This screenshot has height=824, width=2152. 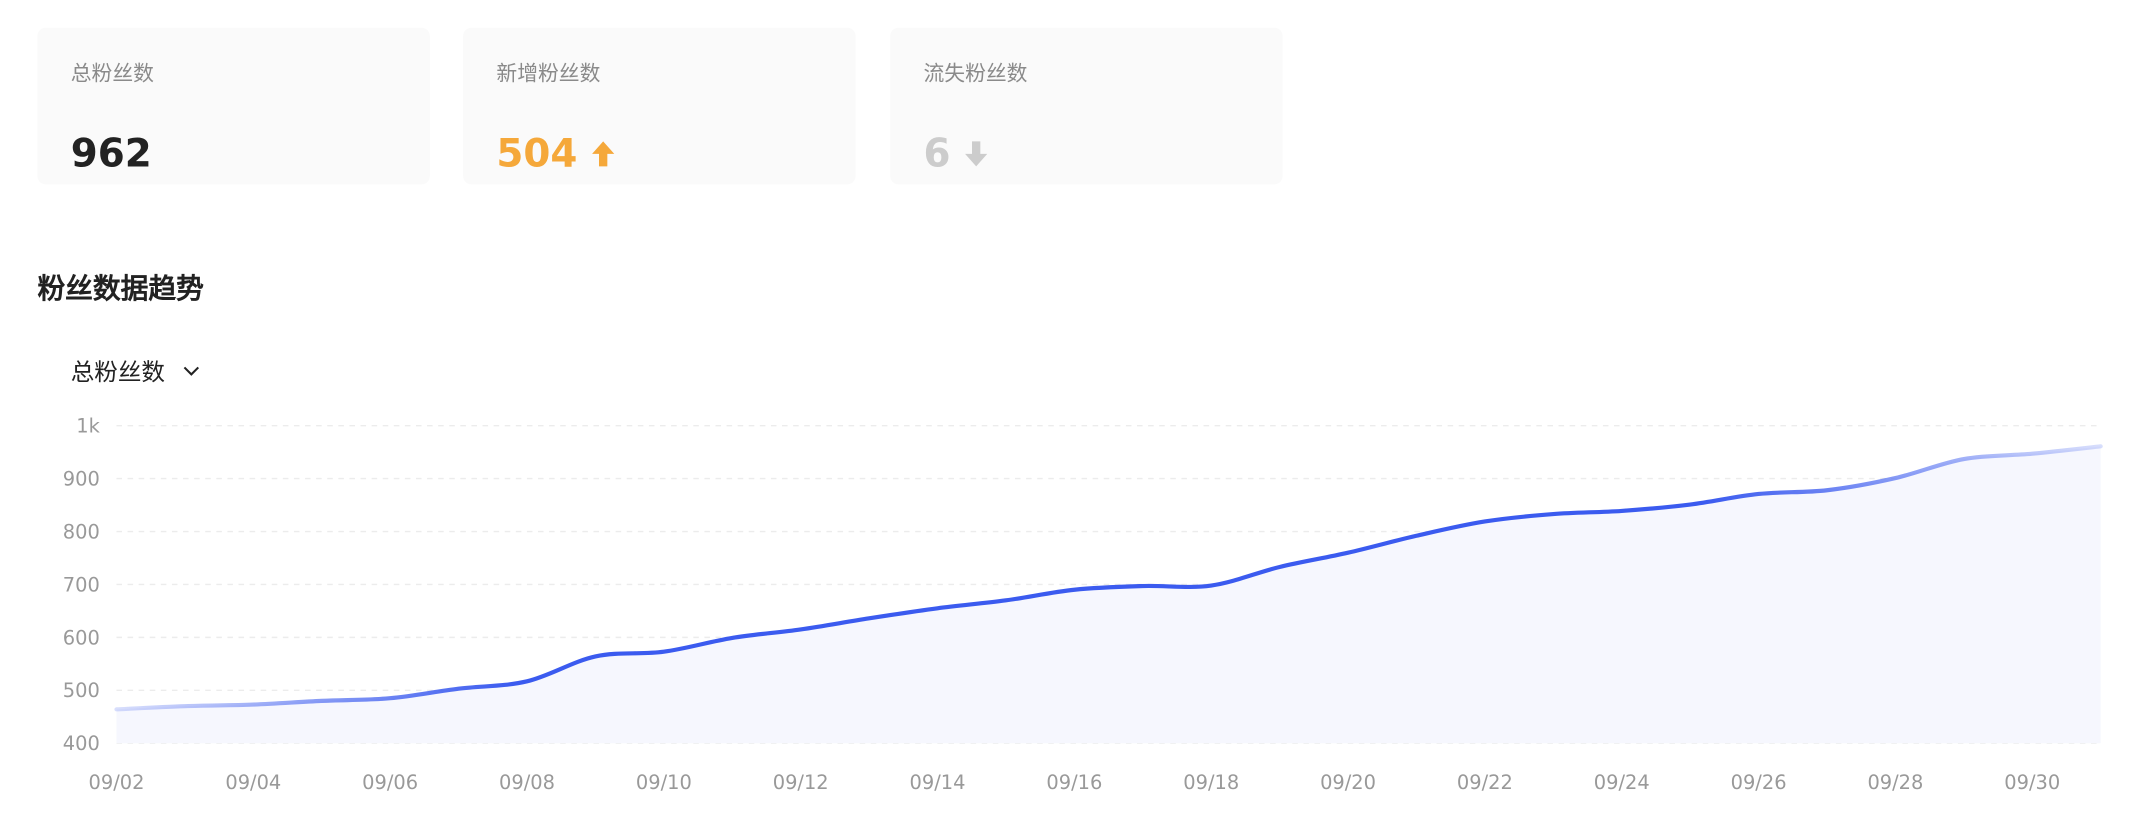 What do you see at coordinates (118, 373) in the screenshot?
I see `dropdown-selected: 总粉丝数` at bounding box center [118, 373].